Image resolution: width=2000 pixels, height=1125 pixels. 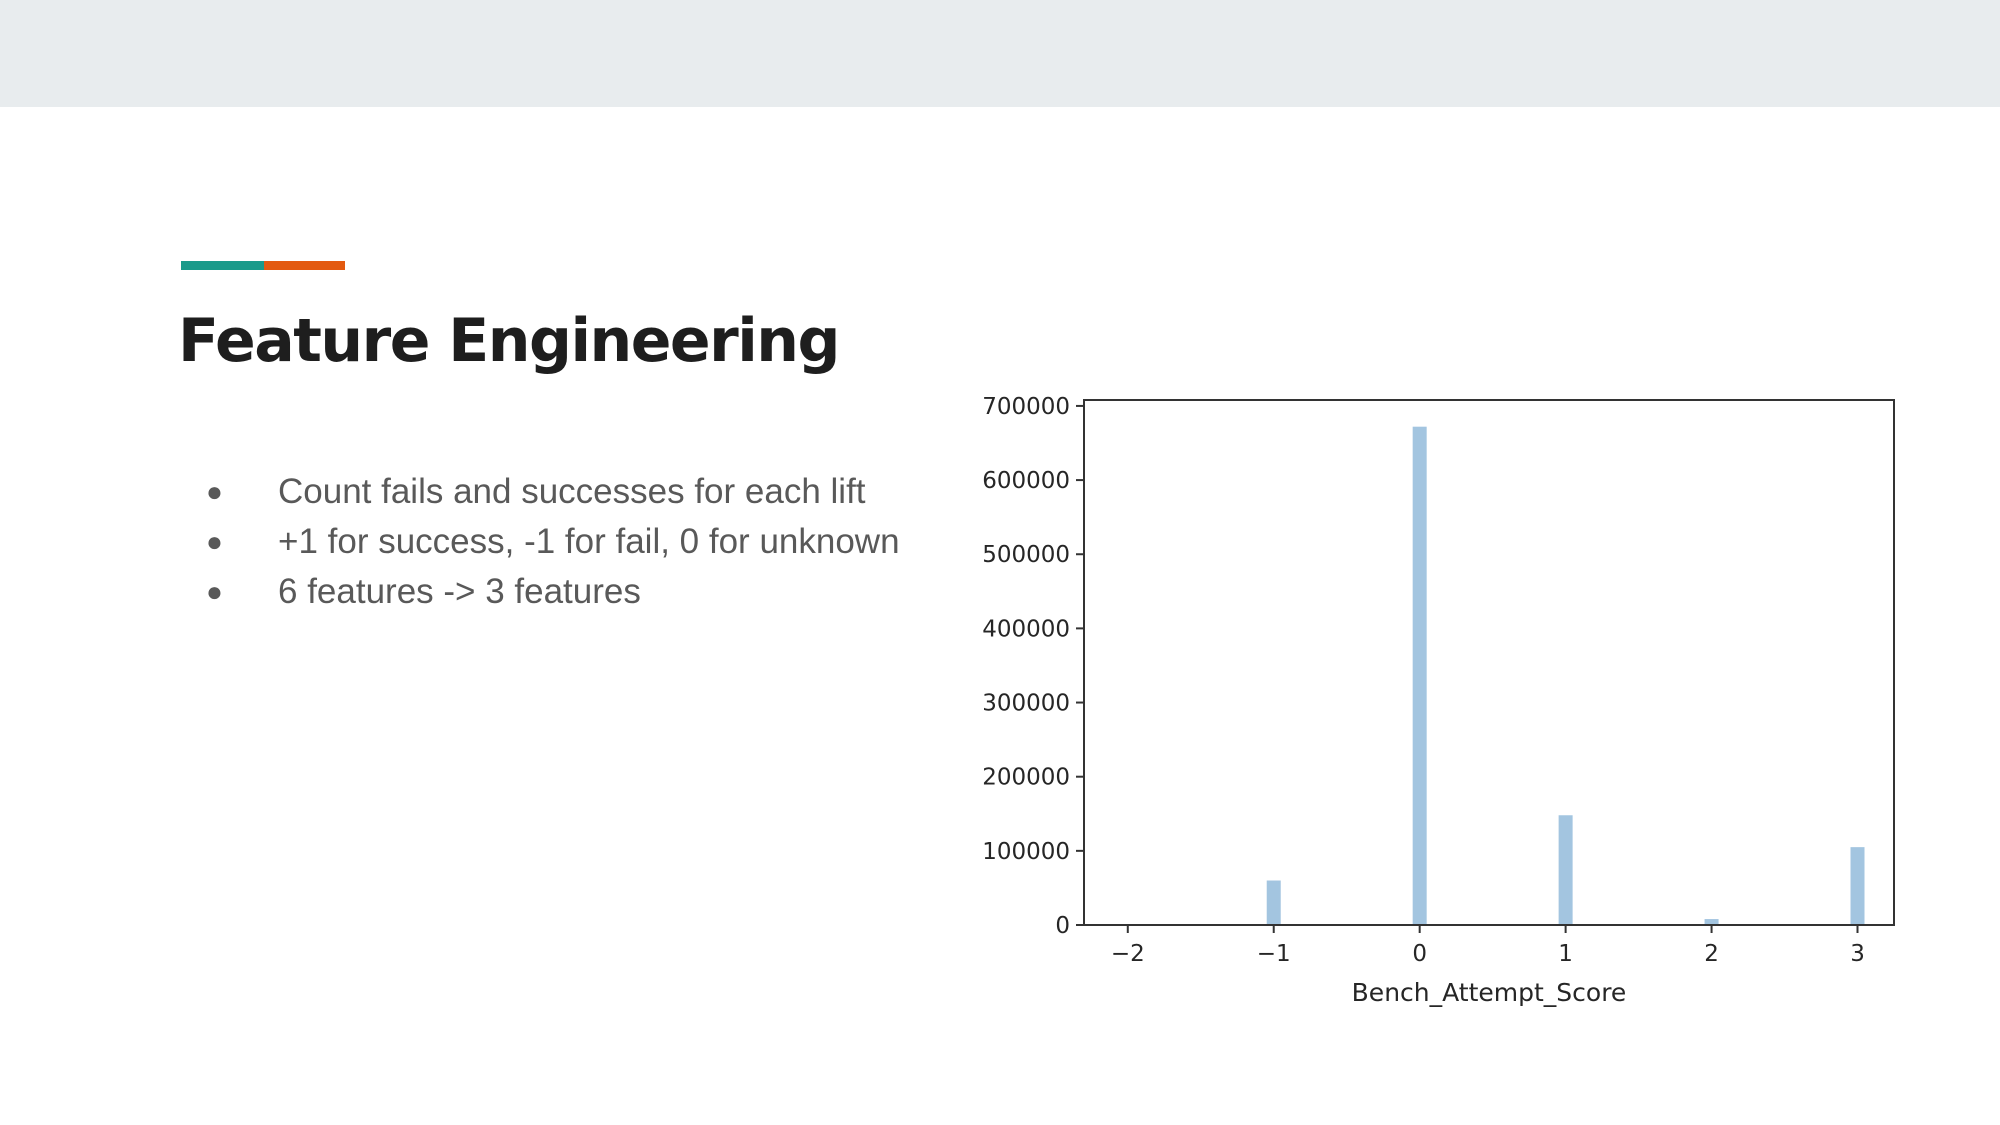 I want to click on y-tick-label: 700000, so click(x=1026, y=407).